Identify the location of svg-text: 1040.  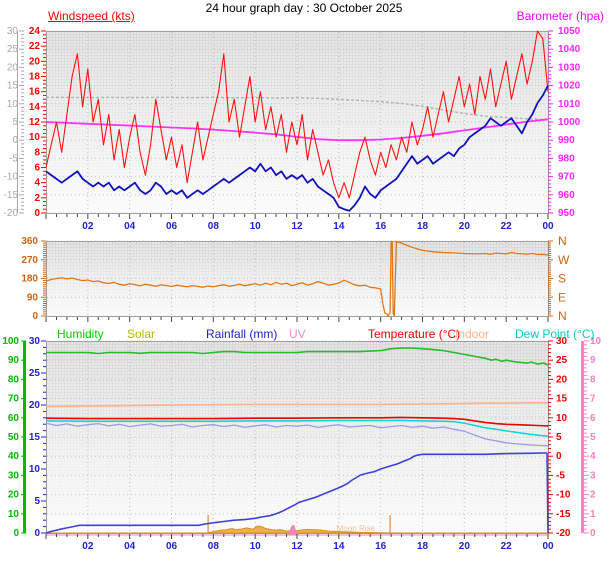
(569, 49).